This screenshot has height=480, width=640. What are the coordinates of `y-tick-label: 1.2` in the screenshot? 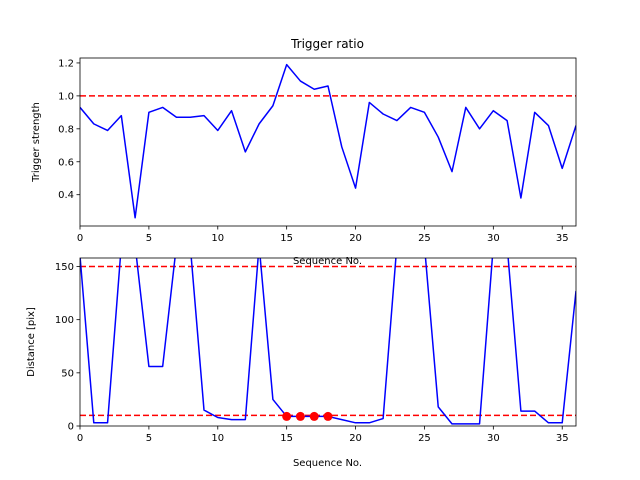 It's located at (66, 63).